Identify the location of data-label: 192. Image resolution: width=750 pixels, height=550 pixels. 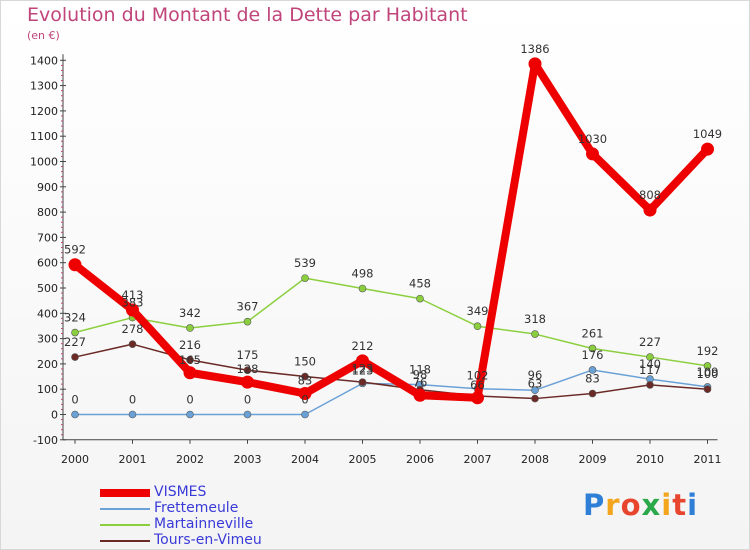
(708, 351).